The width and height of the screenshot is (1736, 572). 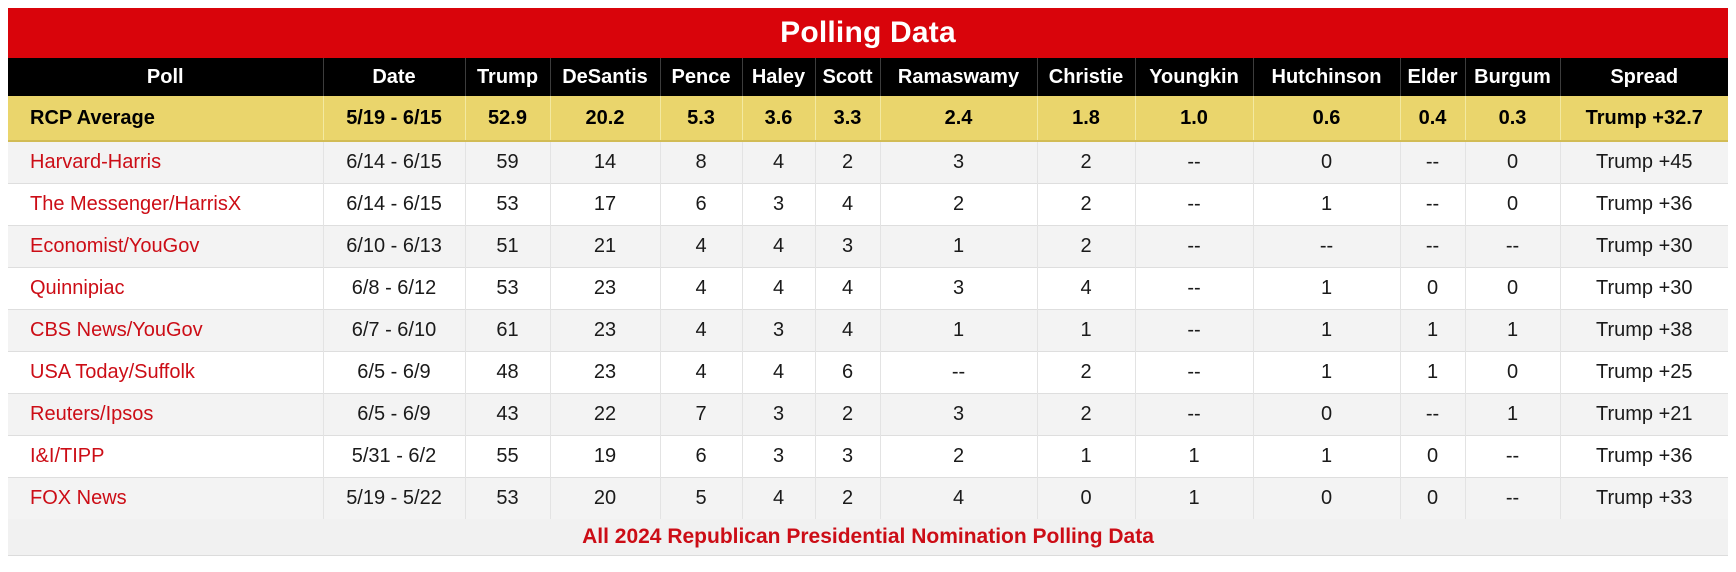 What do you see at coordinates (166, 497) in the screenshot?
I see `poll-name: FOX News` at bounding box center [166, 497].